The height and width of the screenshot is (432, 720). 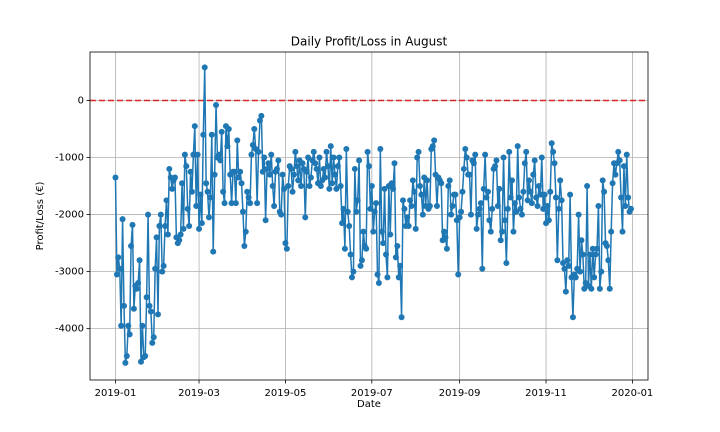 I want to click on chart-title: Daily Profit/Loss in August, so click(x=369, y=42).